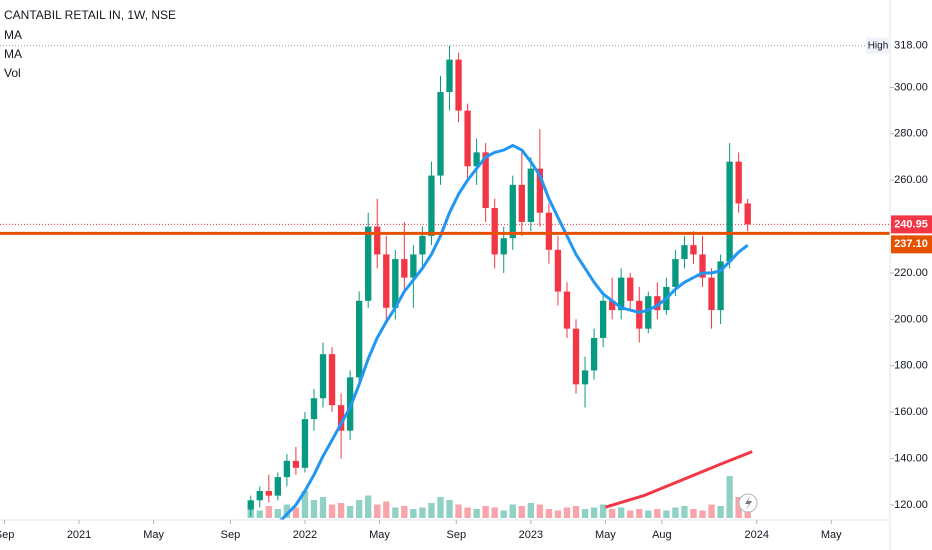 The width and height of the screenshot is (932, 550). What do you see at coordinates (12, 73) in the screenshot?
I see `legend-entry: Vol` at bounding box center [12, 73].